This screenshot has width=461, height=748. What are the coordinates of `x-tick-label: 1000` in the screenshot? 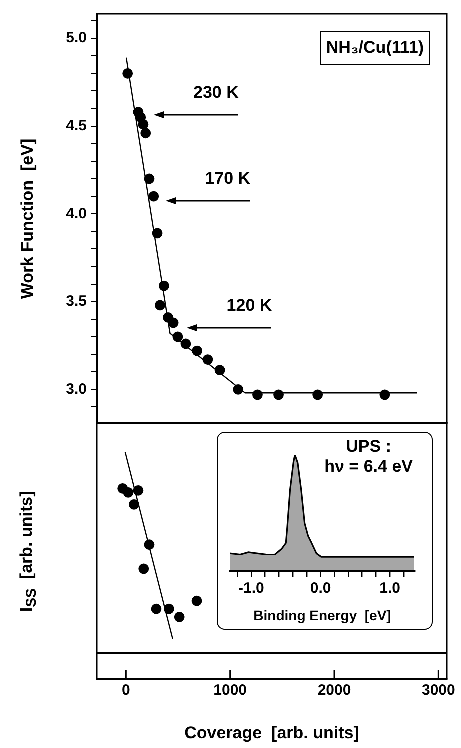 It's located at (231, 691).